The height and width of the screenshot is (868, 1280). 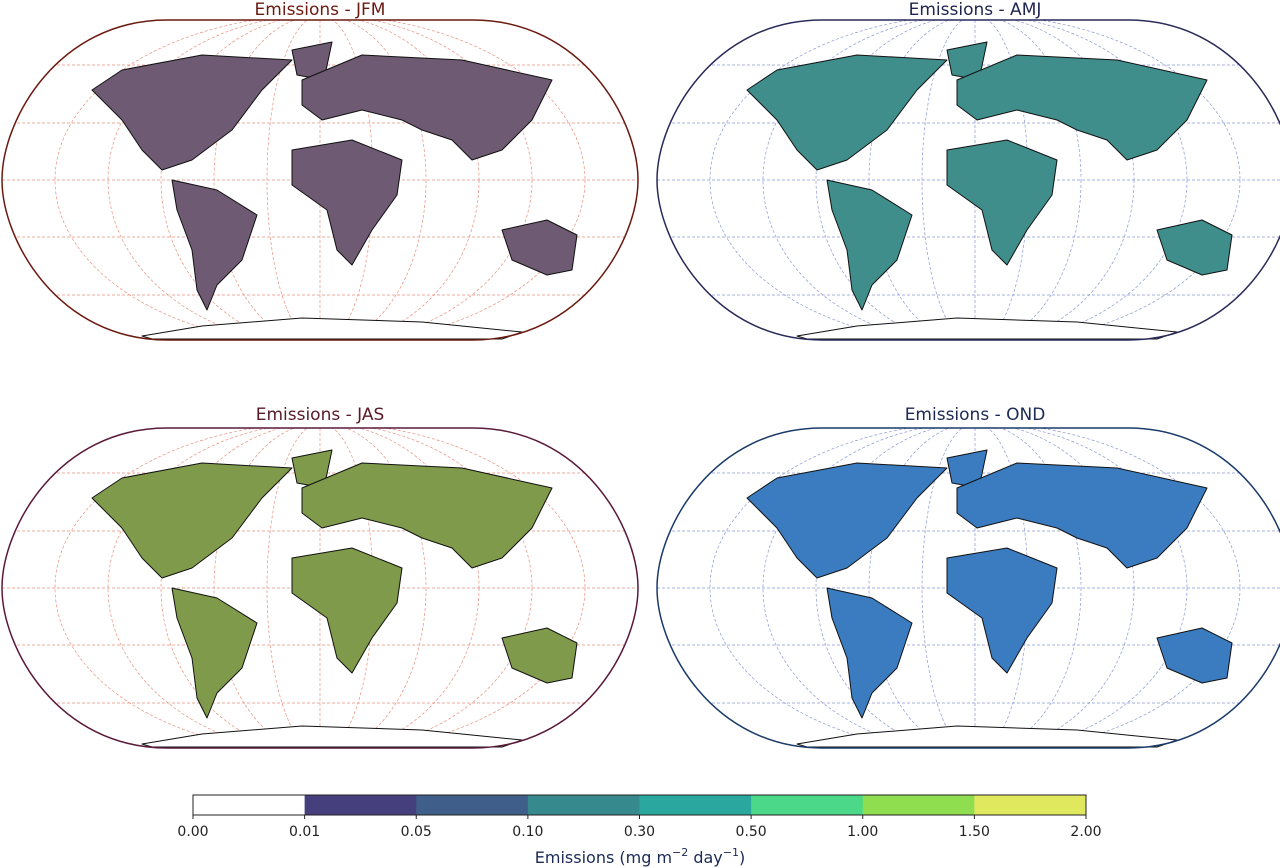 I want to click on map-title: Emissions - OND, so click(x=975, y=415).